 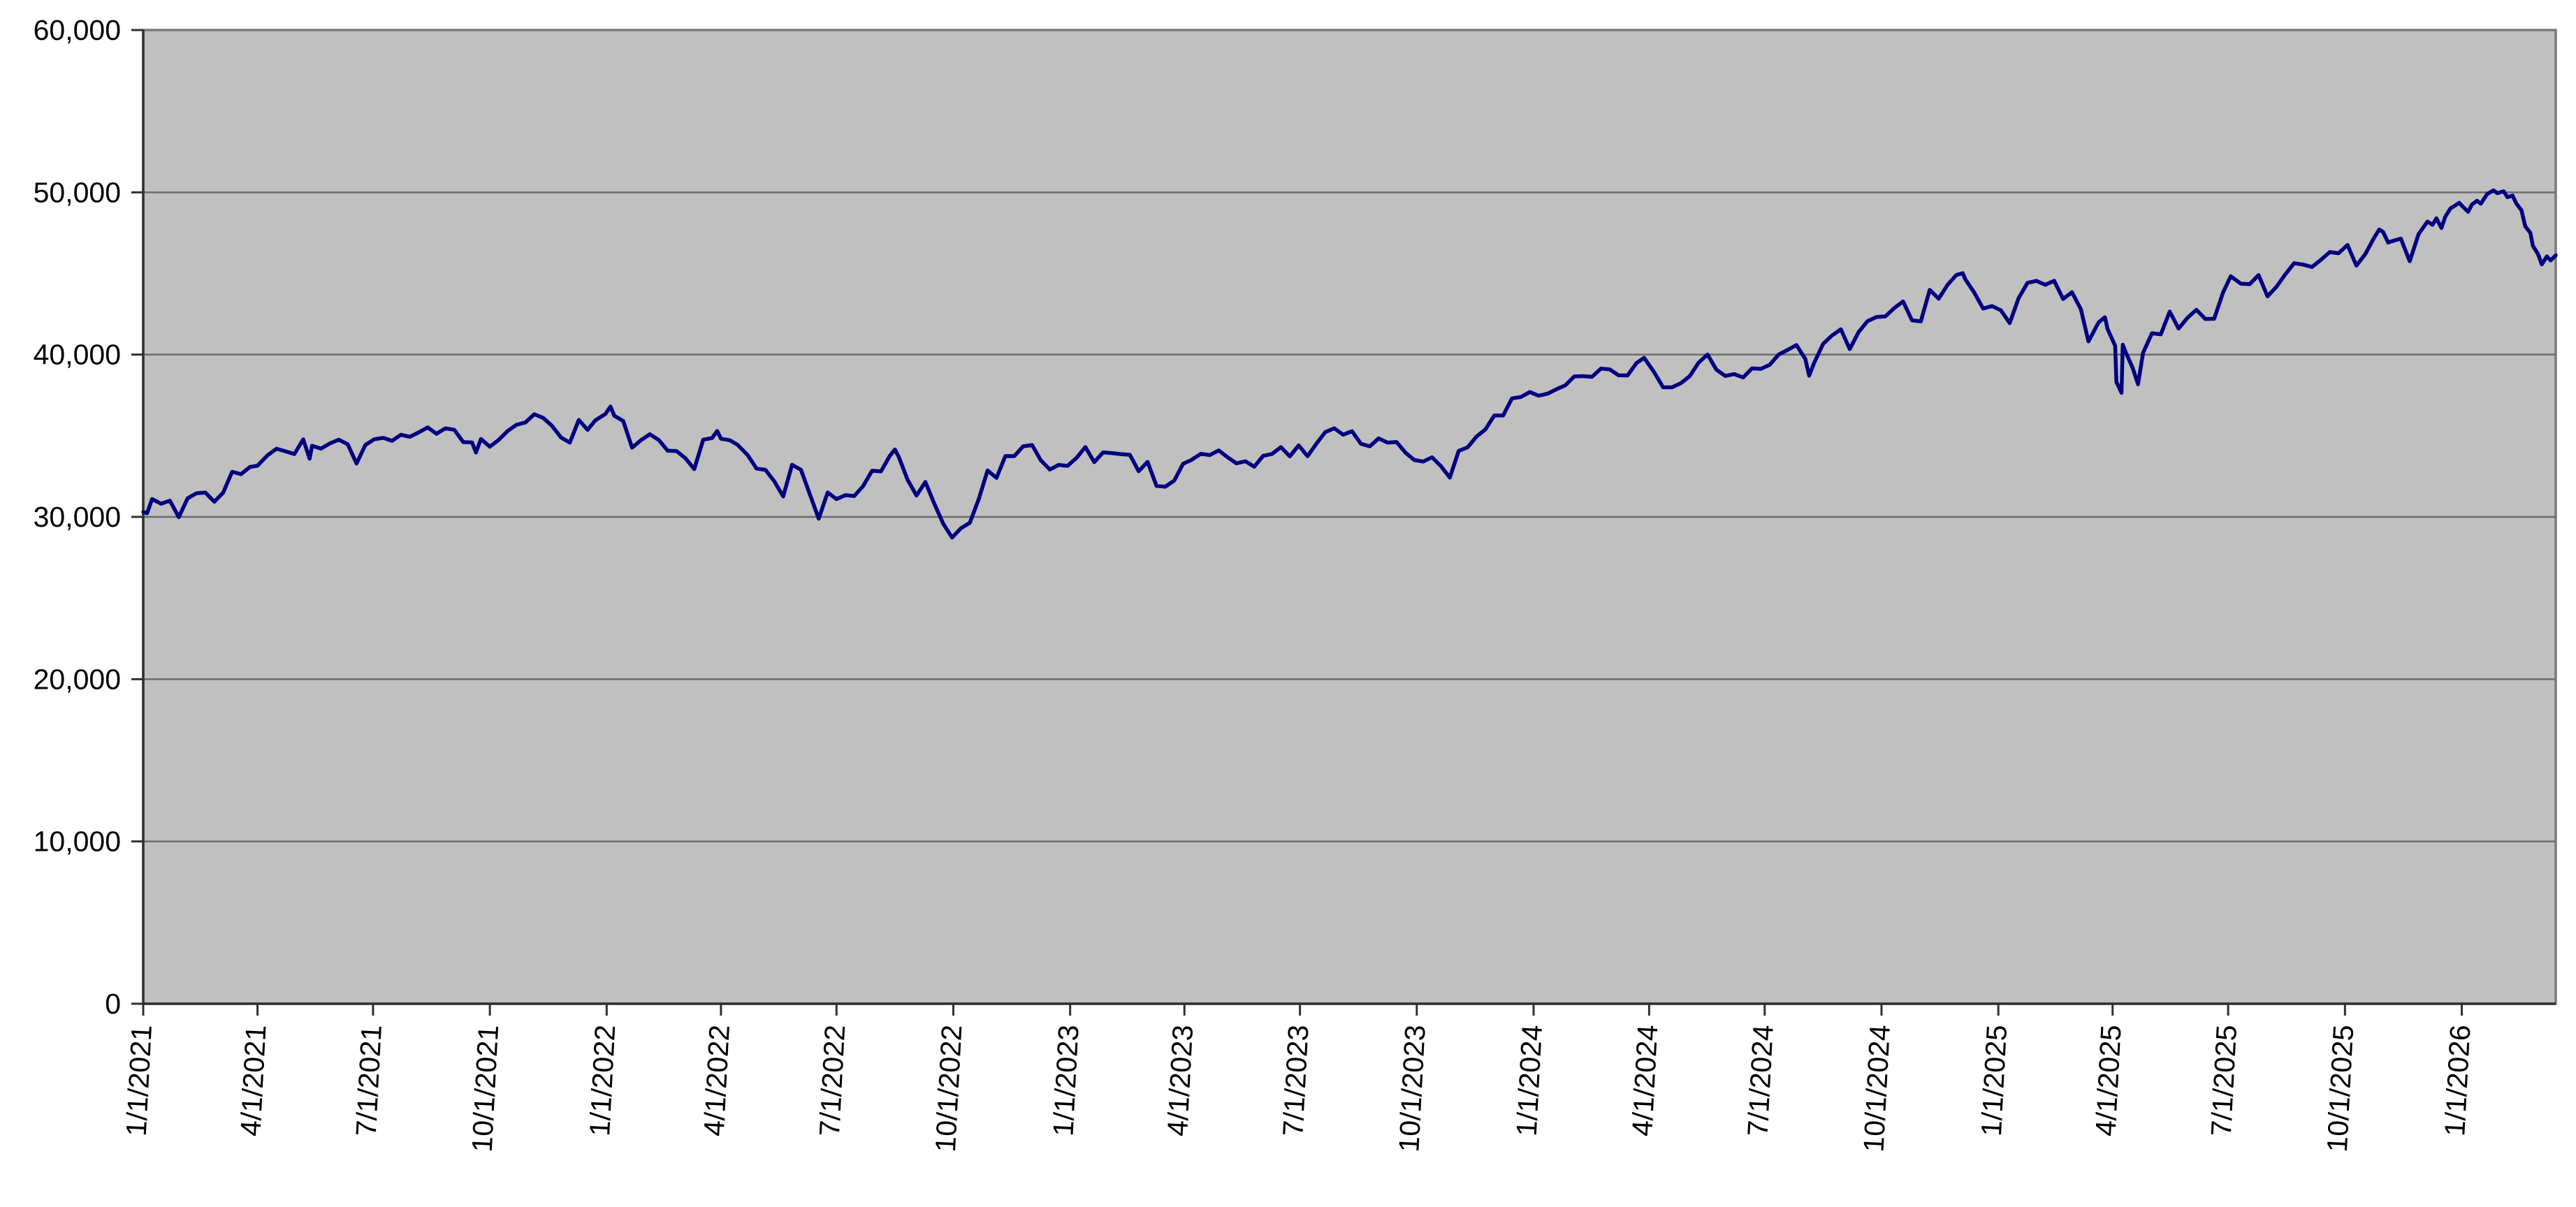 I want to click on x-axis-label: 4/1/2024, so click(x=1645, y=1080).